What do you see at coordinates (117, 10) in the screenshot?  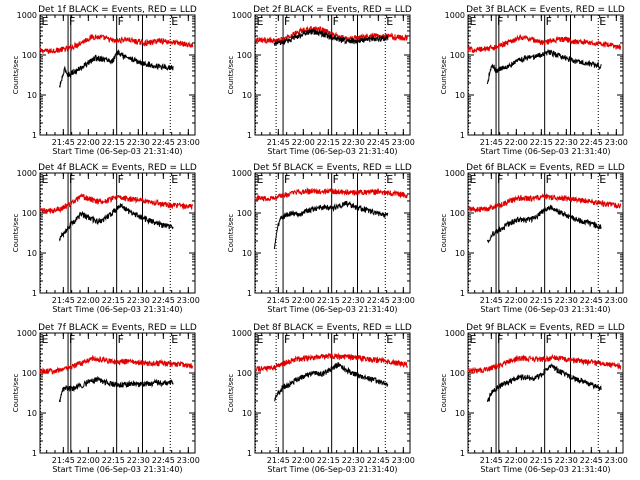 I see `chart-title: Det 1f BLACK = Events, RED = LLD` at bounding box center [117, 10].